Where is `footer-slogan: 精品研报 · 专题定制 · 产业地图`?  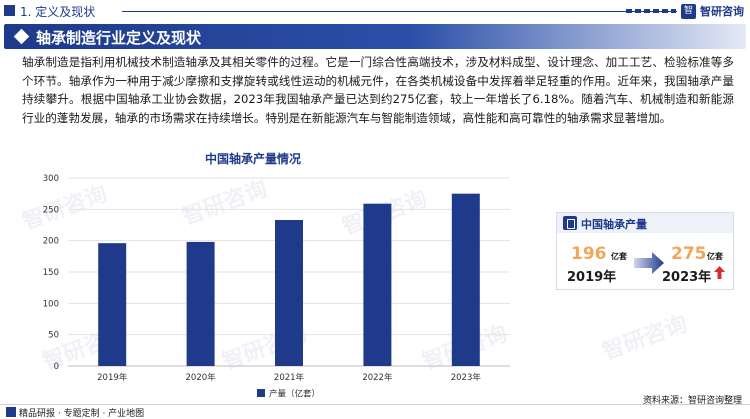
footer-slogan: 精品研报 · 专题定制 · 产业地图 is located at coordinates (82, 414).